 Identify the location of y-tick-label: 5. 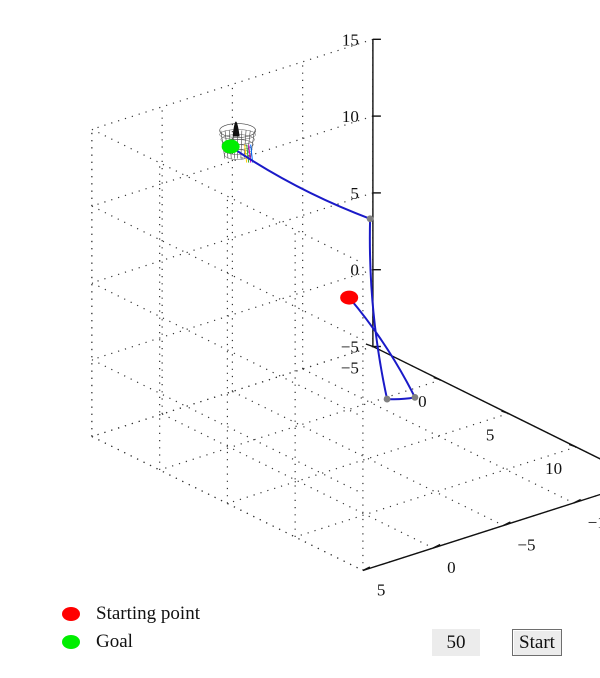
(381, 590).